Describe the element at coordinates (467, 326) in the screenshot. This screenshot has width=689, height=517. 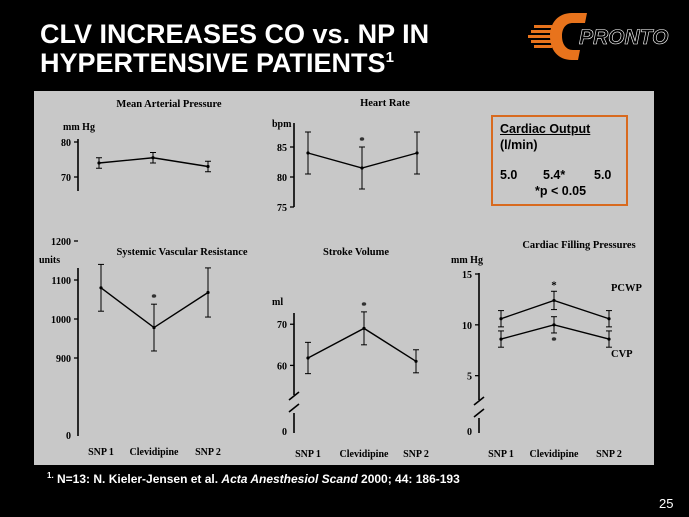
I see `y-tick-label: 10` at that location.